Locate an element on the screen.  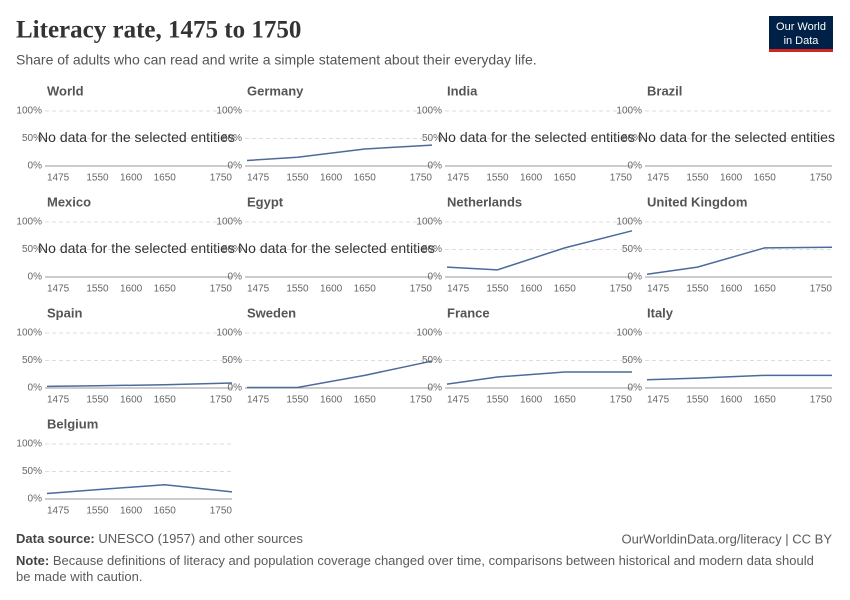
panel-title: Germany is located at coordinates (275, 90).